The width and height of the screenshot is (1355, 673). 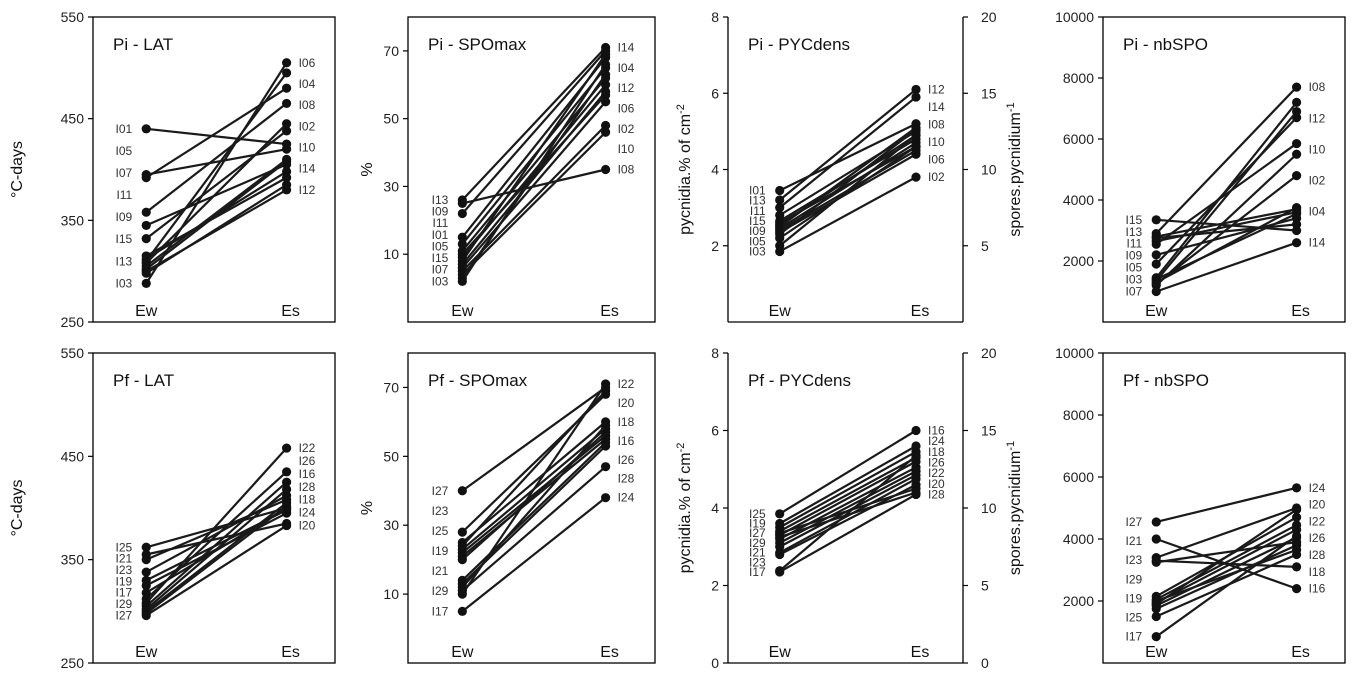 What do you see at coordinates (684, 508) in the screenshot?
I see `y-axis-label: pycnidia.% of cm-2` at bounding box center [684, 508].